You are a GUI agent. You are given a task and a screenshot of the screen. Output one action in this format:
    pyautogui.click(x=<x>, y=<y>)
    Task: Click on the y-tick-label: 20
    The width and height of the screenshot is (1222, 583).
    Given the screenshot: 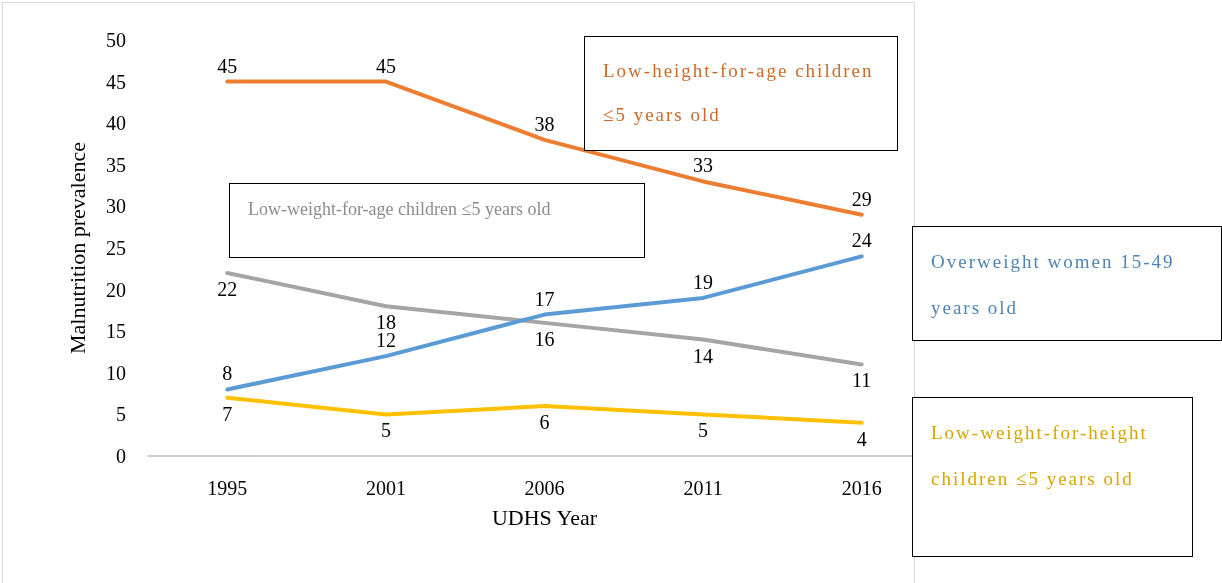 What is the action you would take?
    pyautogui.click(x=116, y=289)
    